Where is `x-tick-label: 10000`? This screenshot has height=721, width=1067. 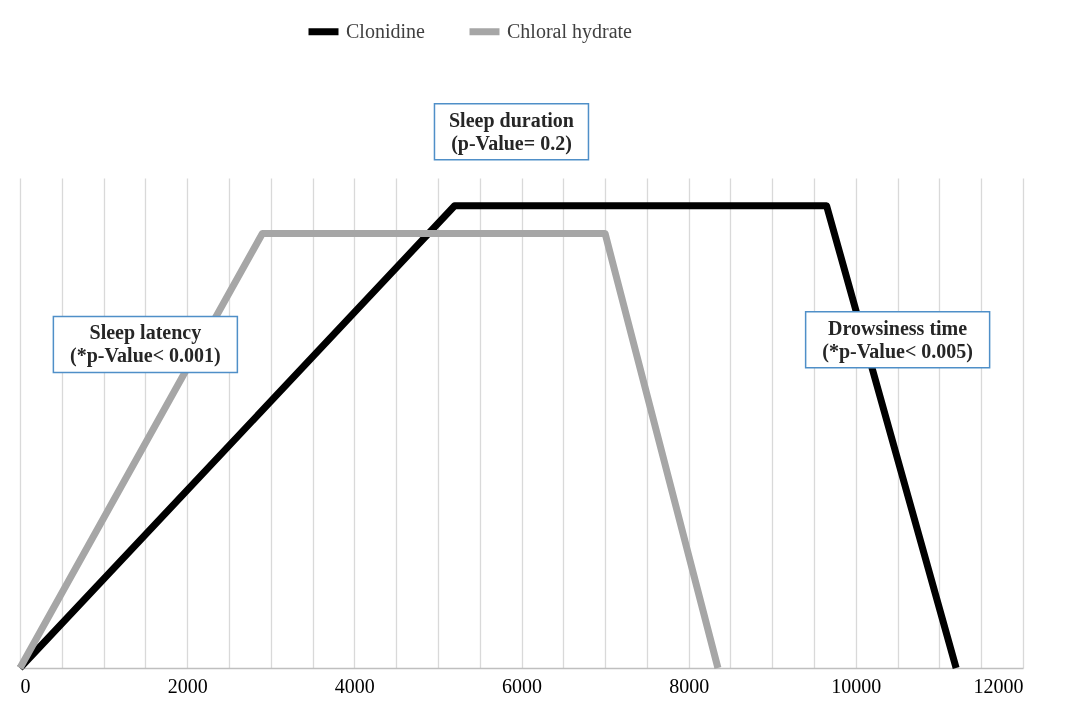 x-tick-label: 10000 is located at coordinates (856, 685).